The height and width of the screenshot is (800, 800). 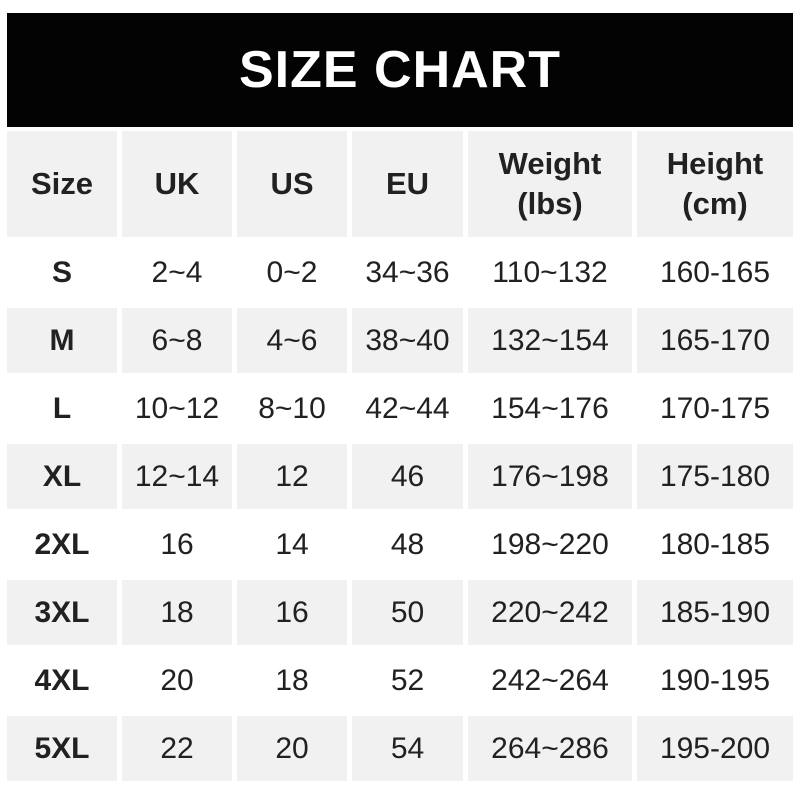 I want to click on table-cell: 42~44, so click(x=407, y=408).